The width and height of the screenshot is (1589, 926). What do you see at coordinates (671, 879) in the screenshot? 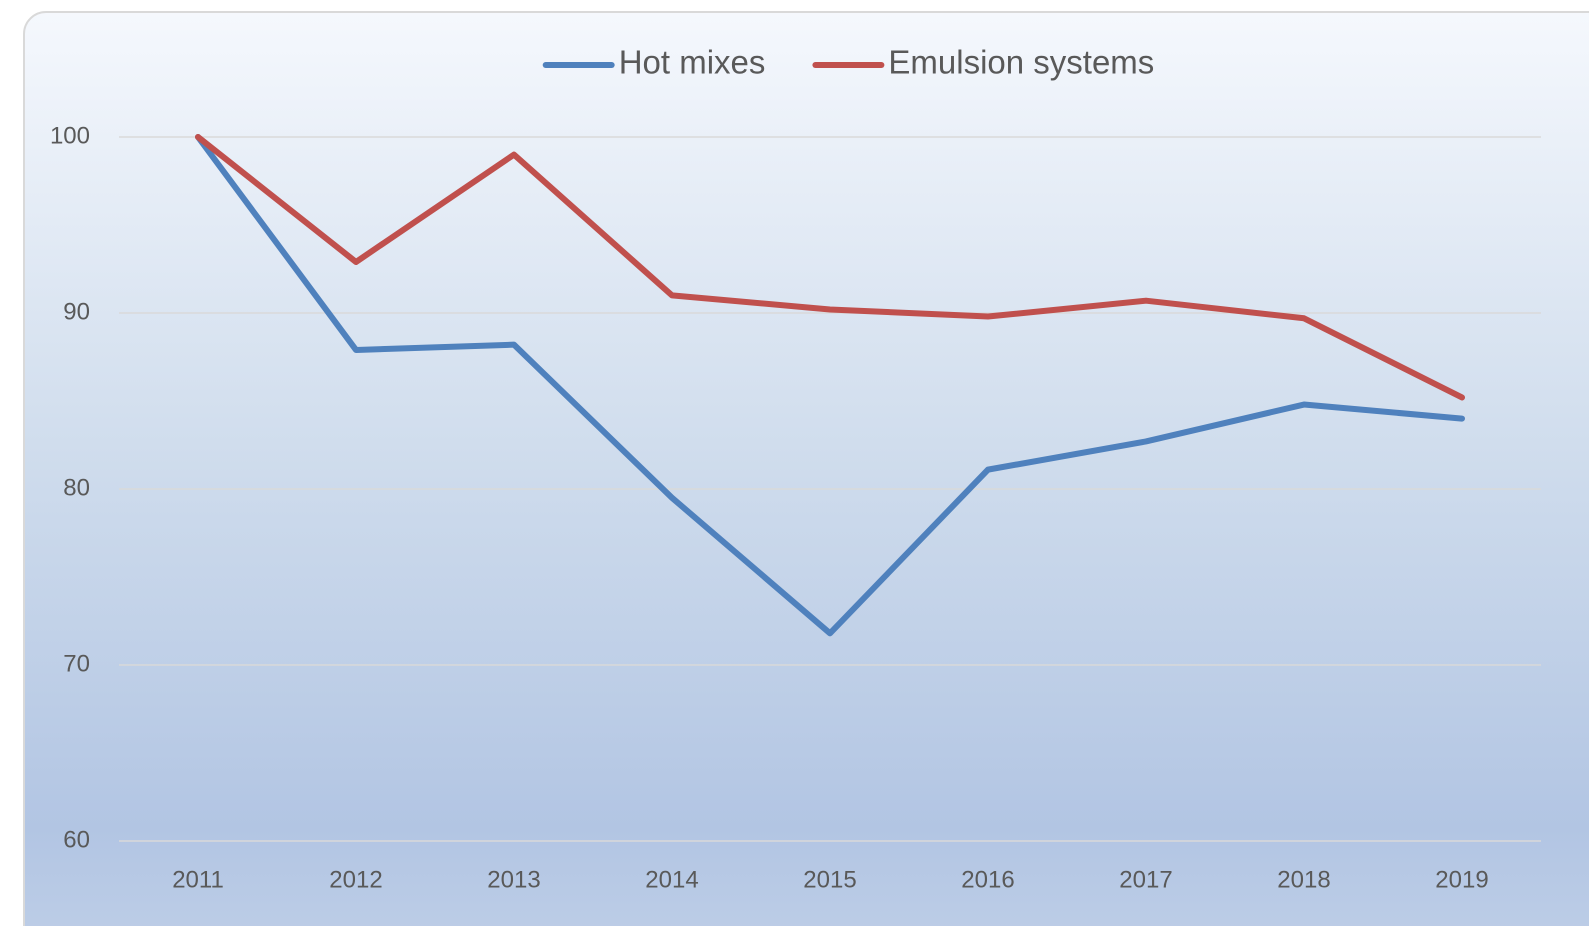
I see `x-tick-label: 2014` at bounding box center [671, 879].